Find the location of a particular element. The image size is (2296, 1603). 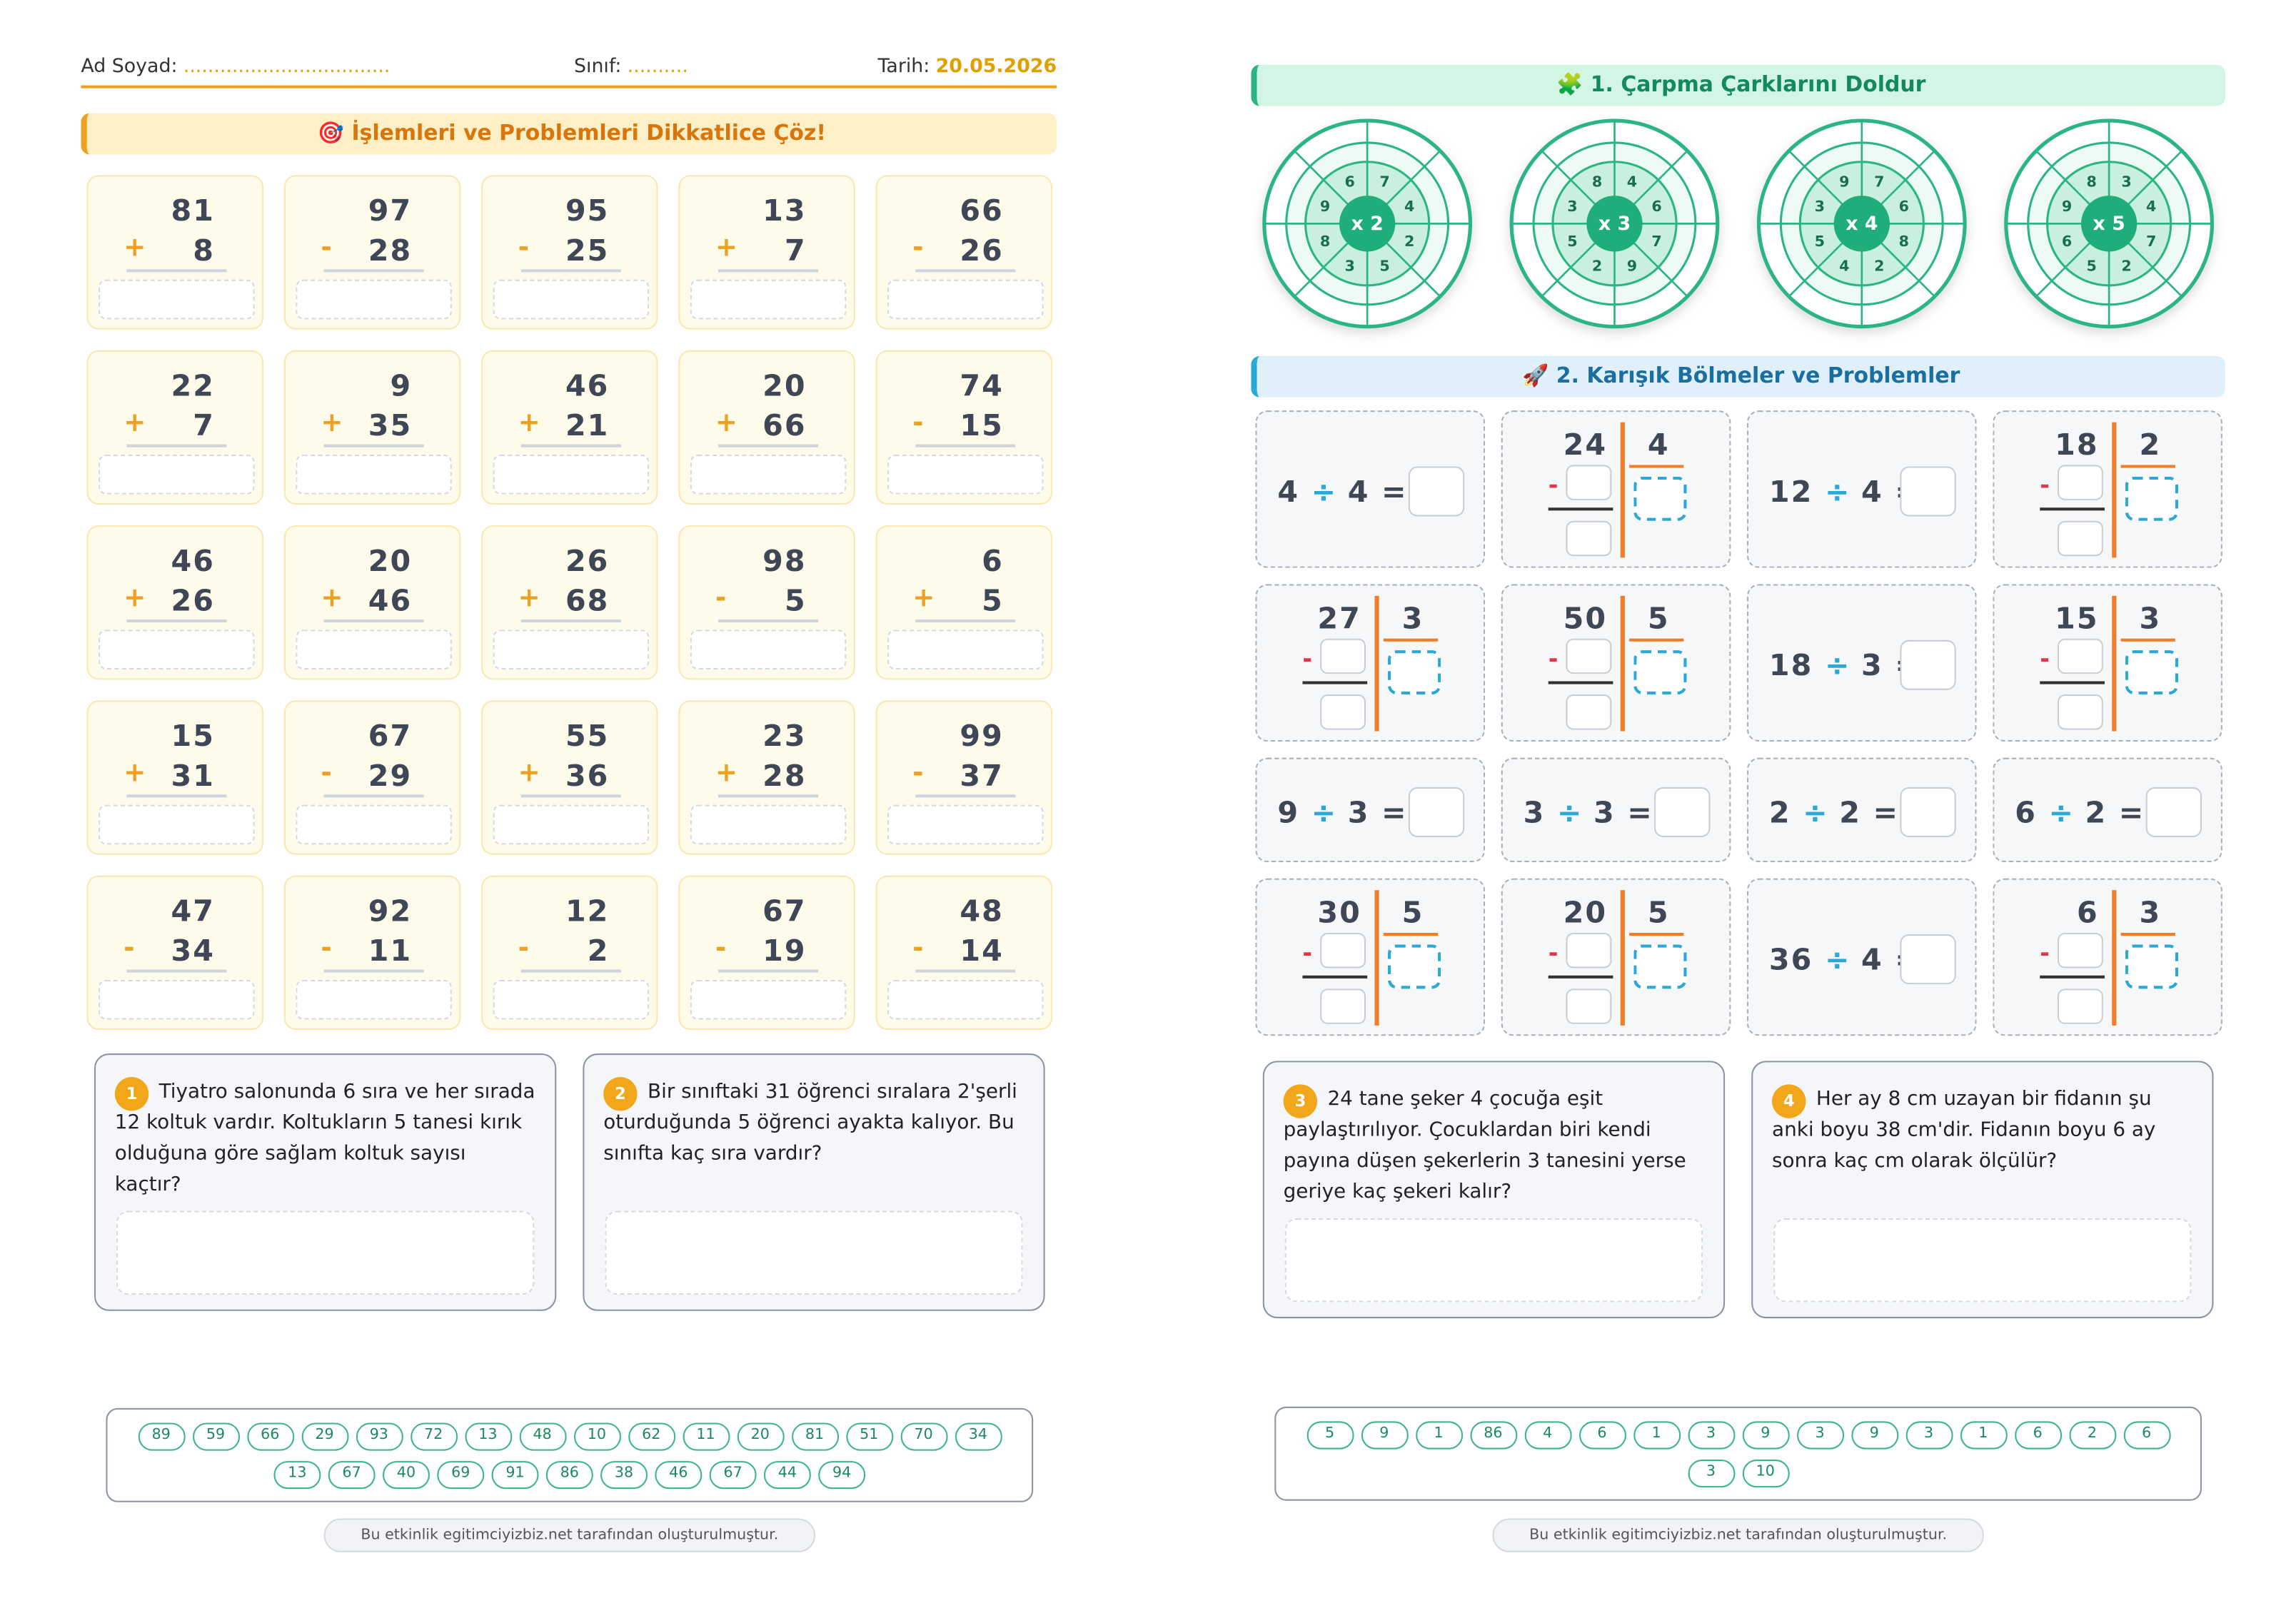

dividend: 9 is located at coordinates (1289, 812).